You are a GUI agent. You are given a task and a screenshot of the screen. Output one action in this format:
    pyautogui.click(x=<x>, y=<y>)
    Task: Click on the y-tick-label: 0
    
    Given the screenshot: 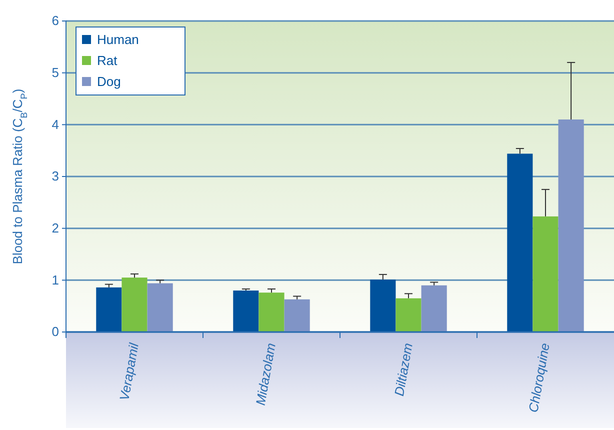 What is the action you would take?
    pyautogui.click(x=55, y=332)
    